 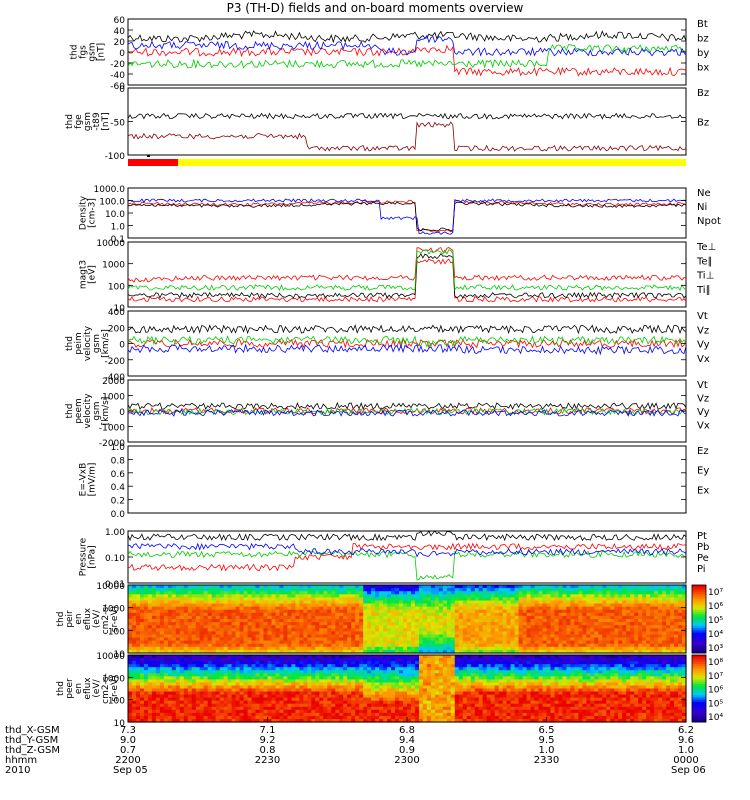 I want to click on x-axis-value: 7.3, so click(x=128, y=730).